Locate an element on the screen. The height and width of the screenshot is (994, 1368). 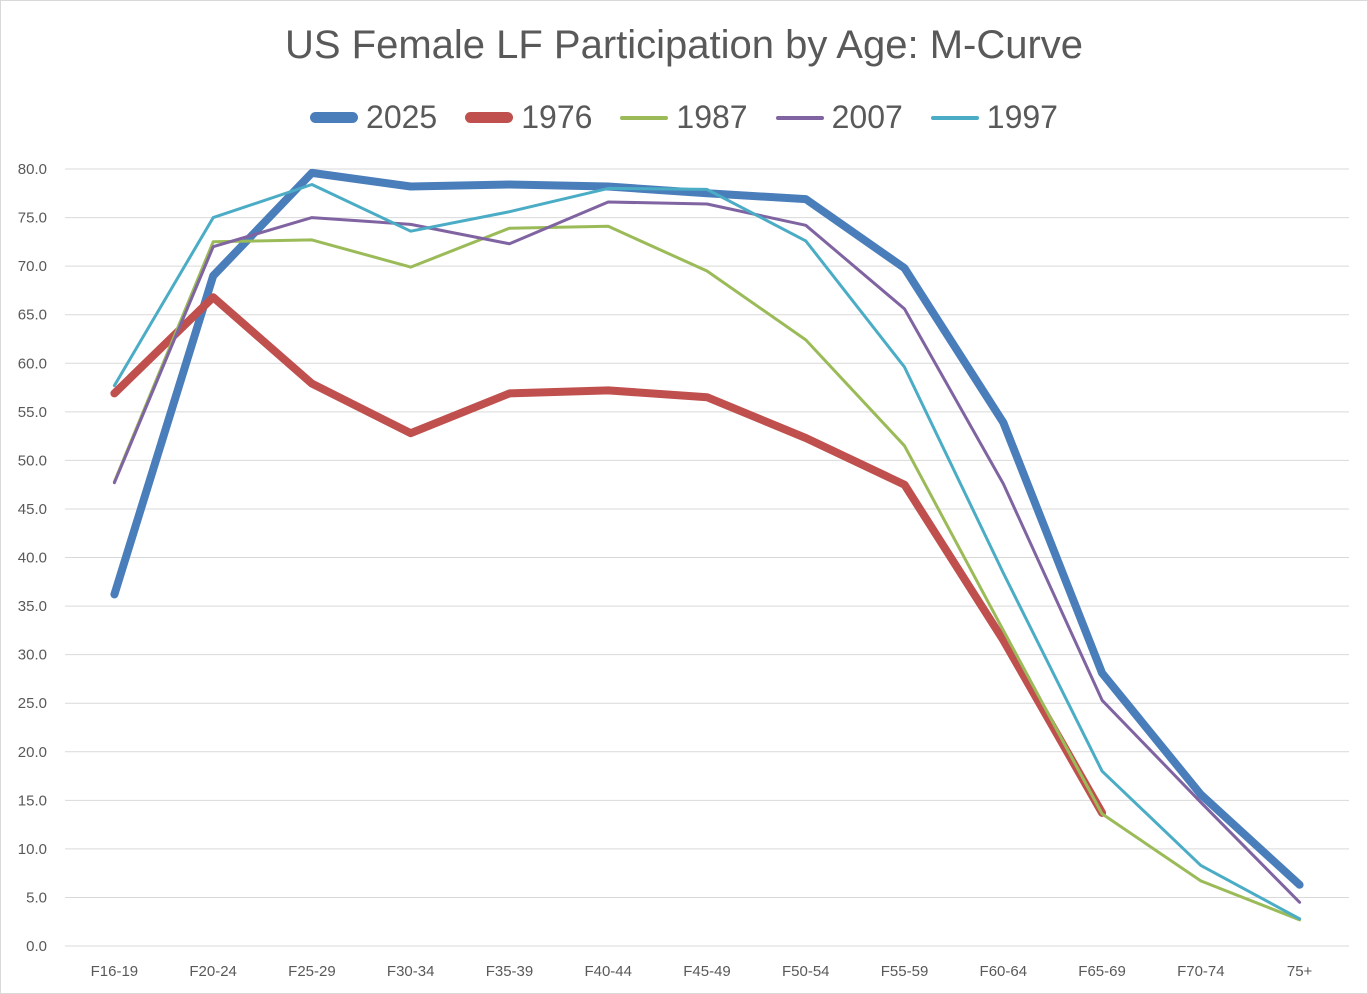
y-tick-label: 75.0 is located at coordinates (32, 218).